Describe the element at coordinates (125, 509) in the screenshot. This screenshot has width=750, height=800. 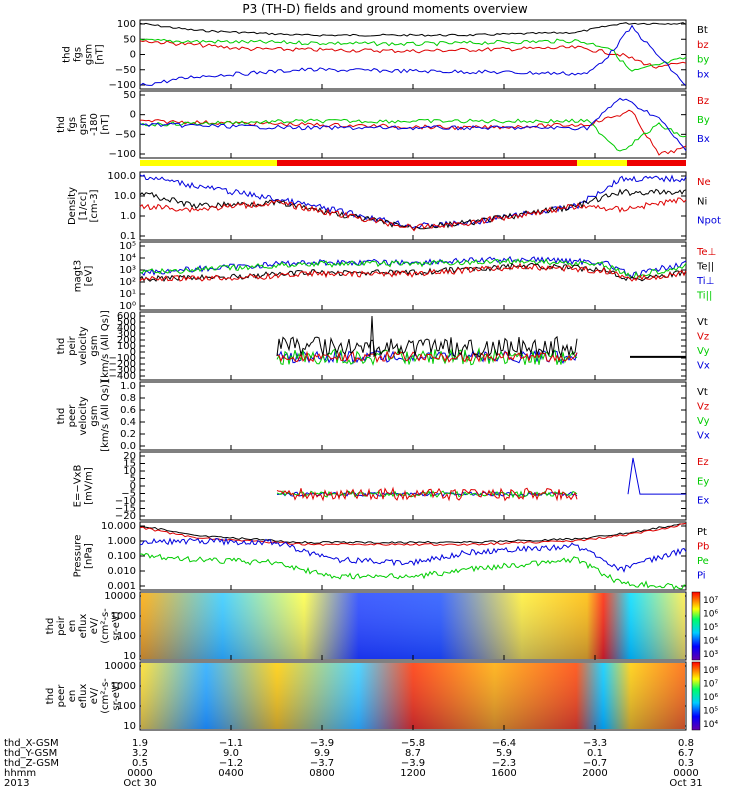
I see `y-tick-label: −15` at that location.